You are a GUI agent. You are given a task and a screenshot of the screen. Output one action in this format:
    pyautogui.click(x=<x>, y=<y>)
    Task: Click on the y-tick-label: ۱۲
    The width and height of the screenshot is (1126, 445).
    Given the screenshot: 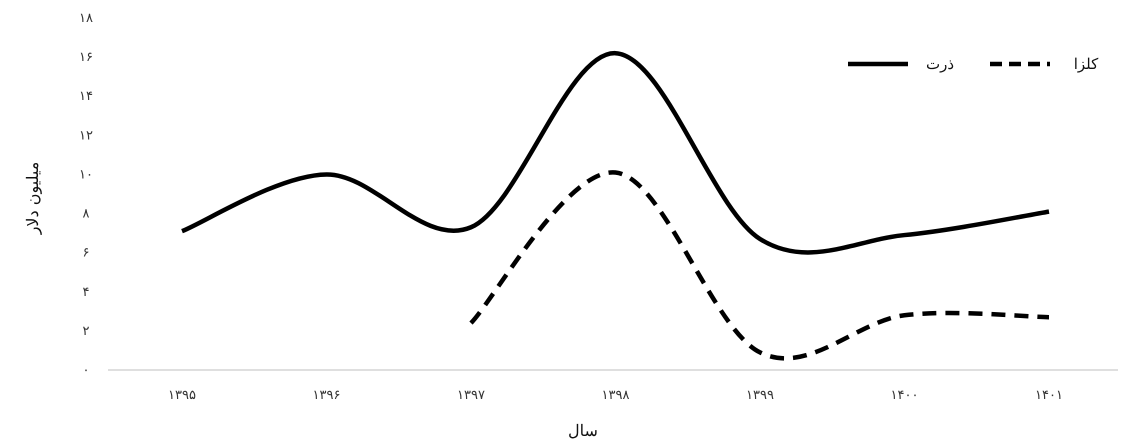 What is the action you would take?
    pyautogui.click(x=86, y=135)
    